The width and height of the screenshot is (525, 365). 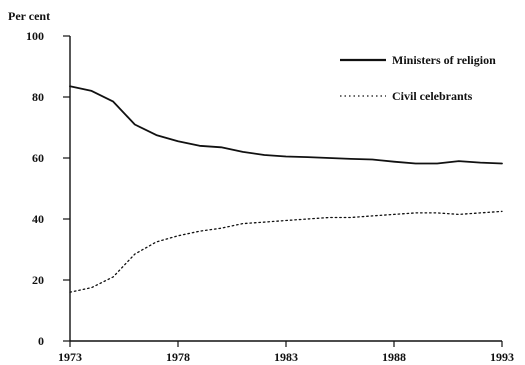 I want to click on x-tick-label: 1973, so click(x=70, y=357).